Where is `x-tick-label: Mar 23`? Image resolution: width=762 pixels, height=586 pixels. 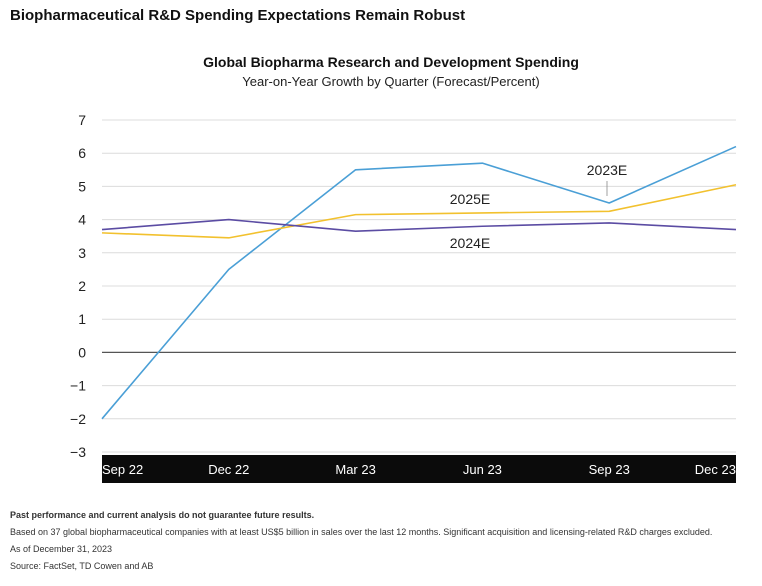 x-tick-label: Mar 23 is located at coordinates (355, 469).